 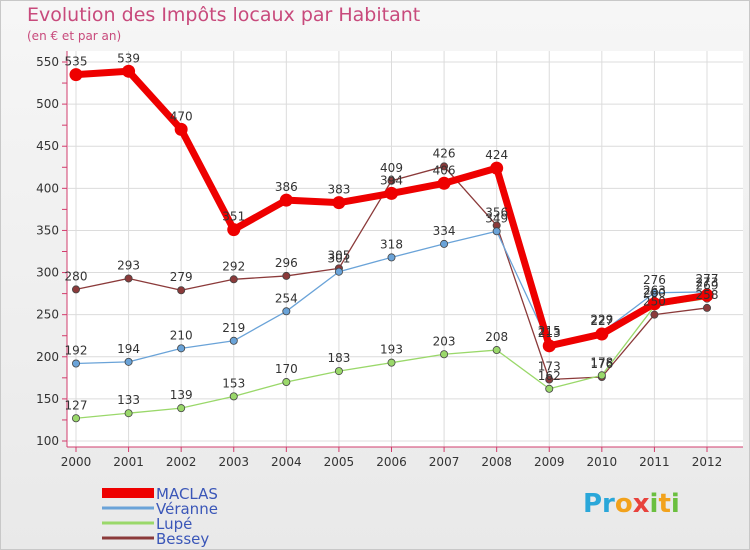 What do you see at coordinates (601, 364) in the screenshot?
I see `data-label: 176` at bounding box center [601, 364].